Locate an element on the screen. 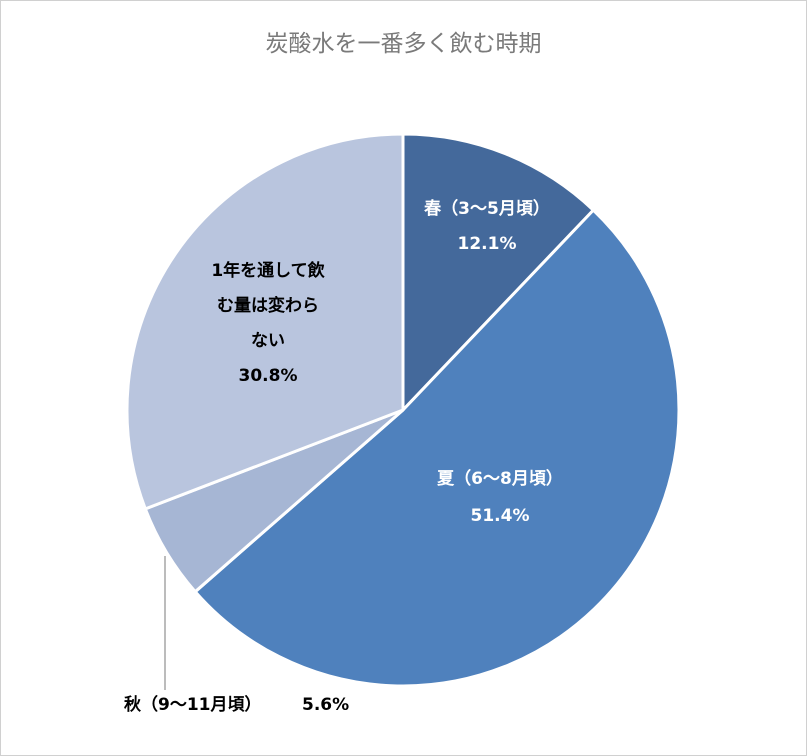  value-spring: 12.1% is located at coordinates (487, 244).